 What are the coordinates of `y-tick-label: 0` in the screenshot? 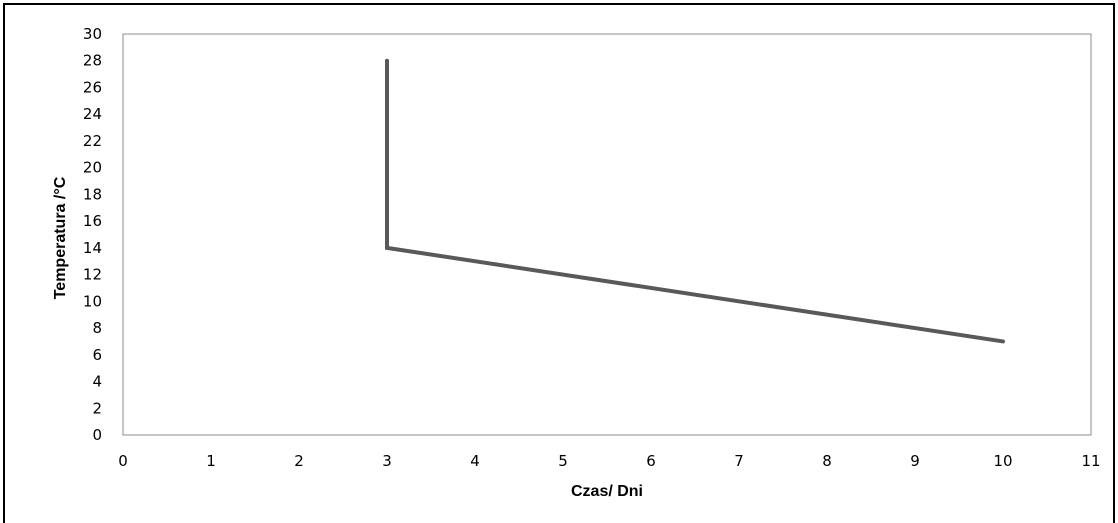 It's located at (97, 435).